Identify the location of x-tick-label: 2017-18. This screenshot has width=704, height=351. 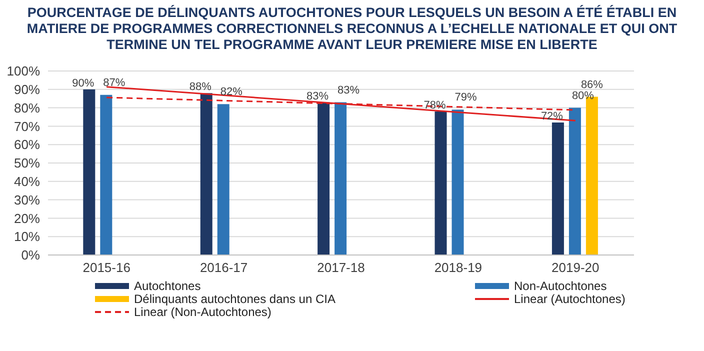
(341, 268).